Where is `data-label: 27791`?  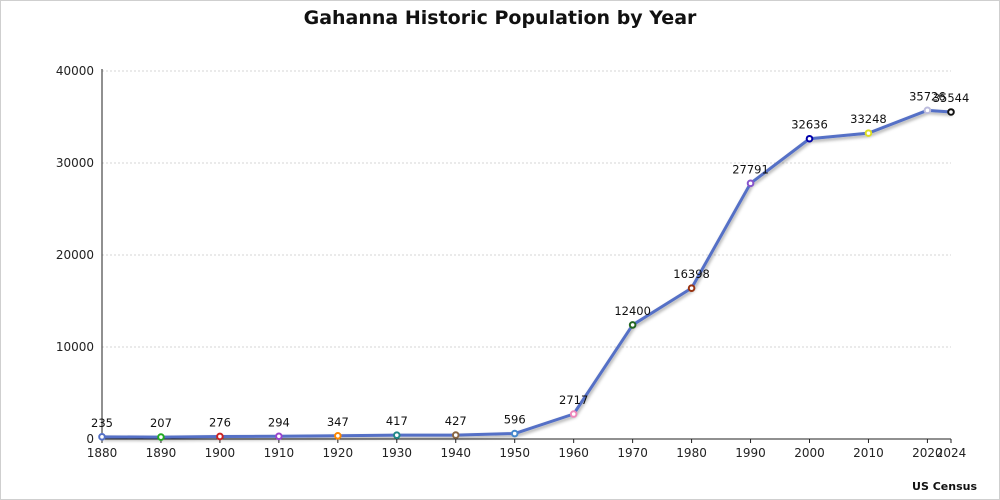
data-label: 27791 is located at coordinates (750, 169).